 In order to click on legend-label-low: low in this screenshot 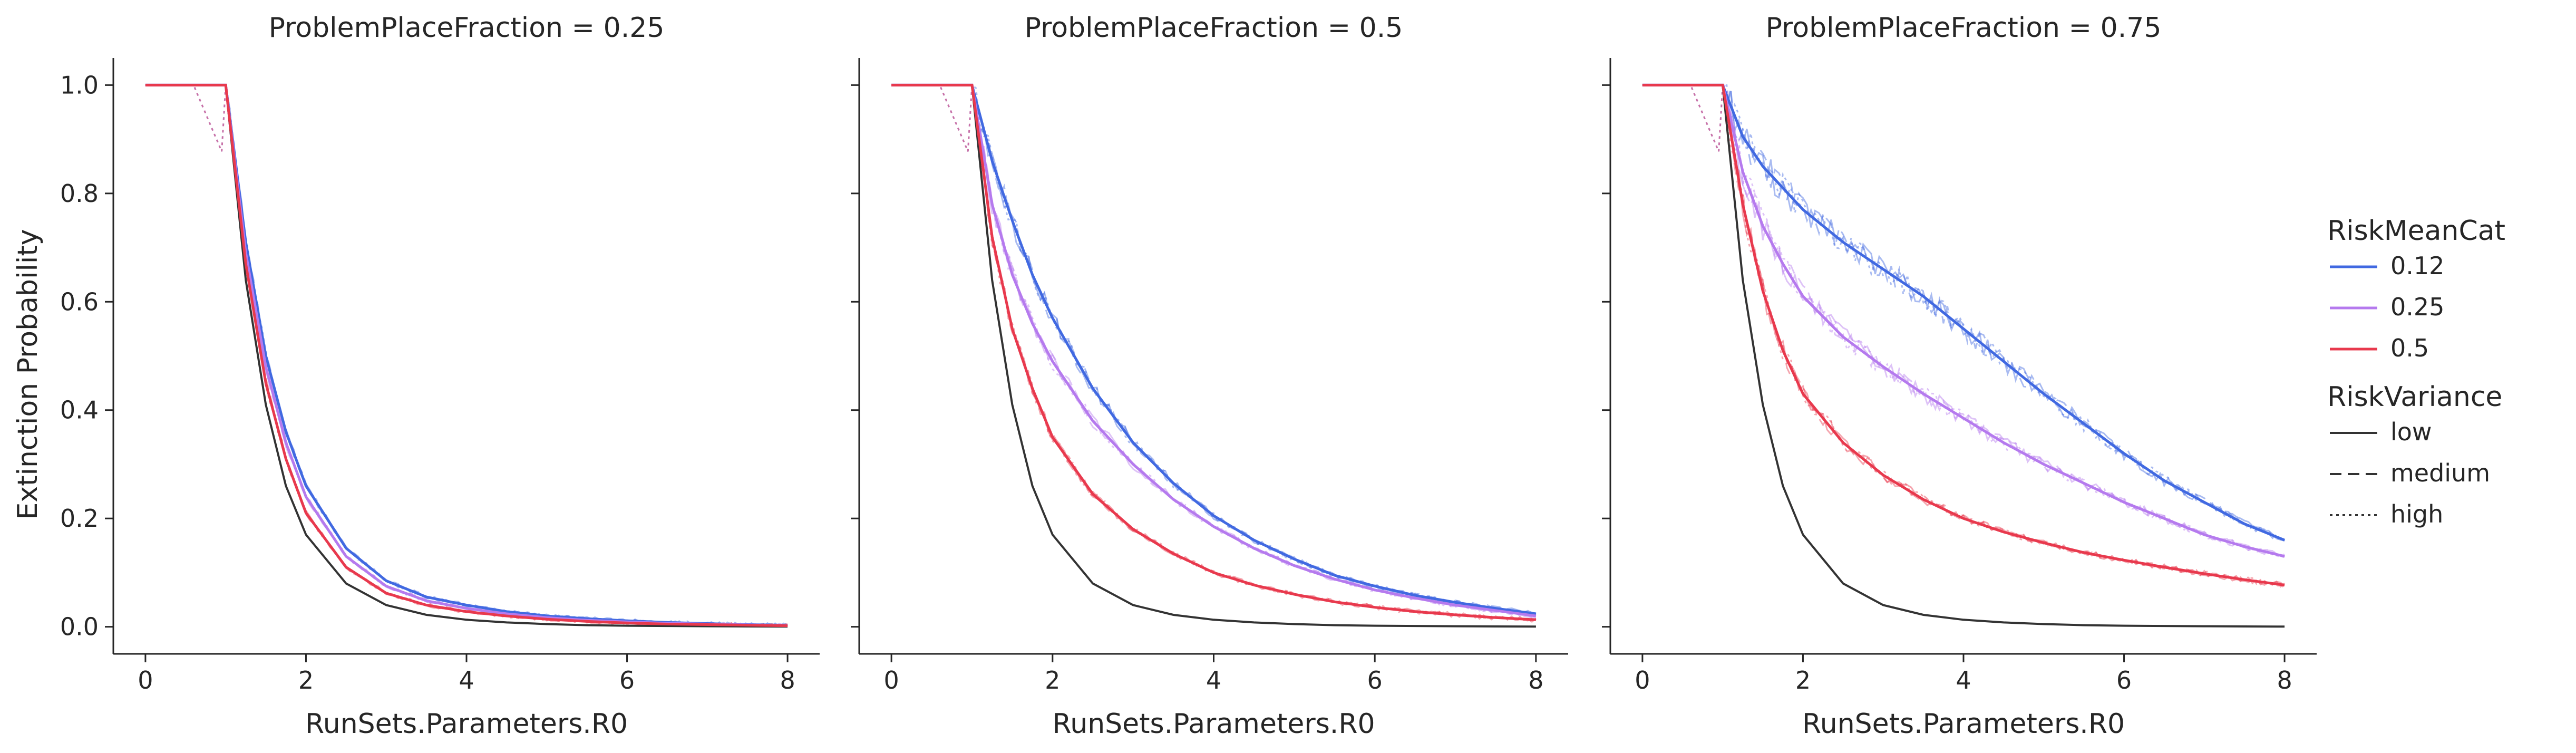, I will do `click(2411, 432)`.